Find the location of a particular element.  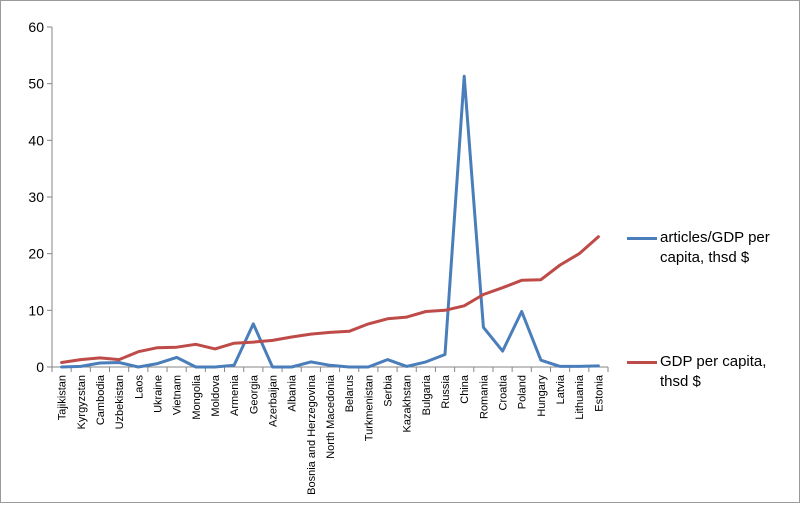

legend-label-gdp: GDP per capita, thsd $ is located at coordinates (713, 371).